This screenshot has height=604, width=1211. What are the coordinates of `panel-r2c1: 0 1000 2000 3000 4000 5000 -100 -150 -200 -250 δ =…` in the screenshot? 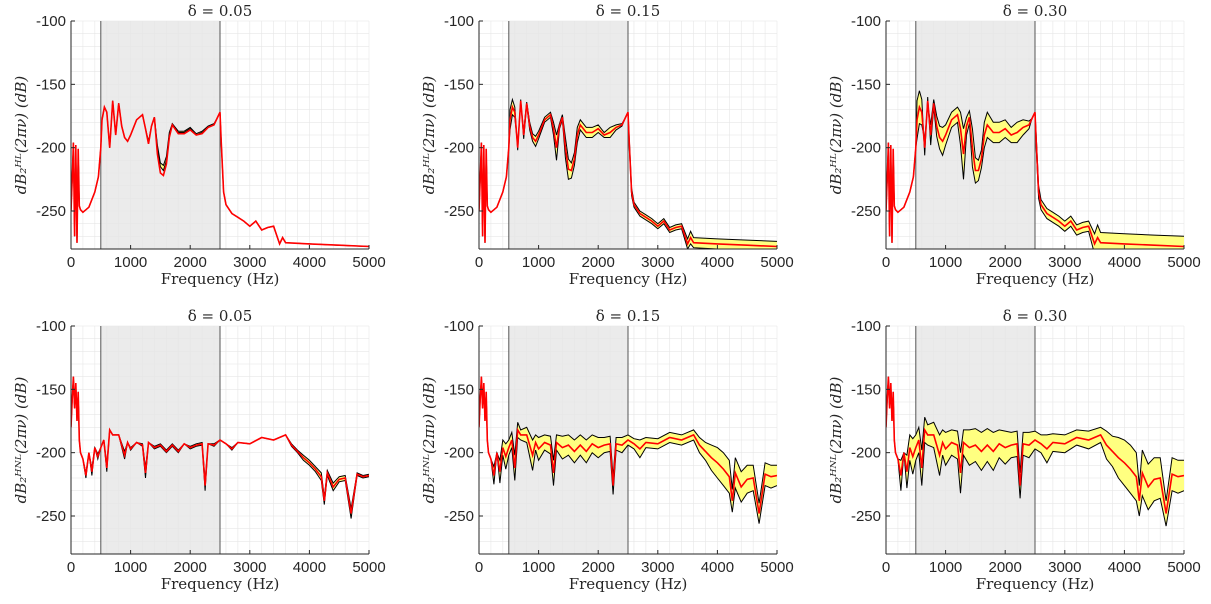 It's located at (199, 450).